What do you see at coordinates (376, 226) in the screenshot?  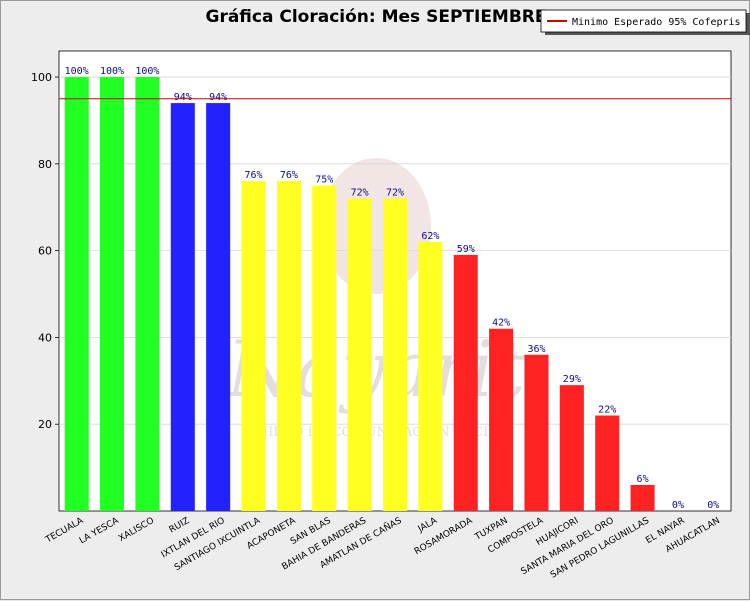 I see `watermark-emblem` at bounding box center [376, 226].